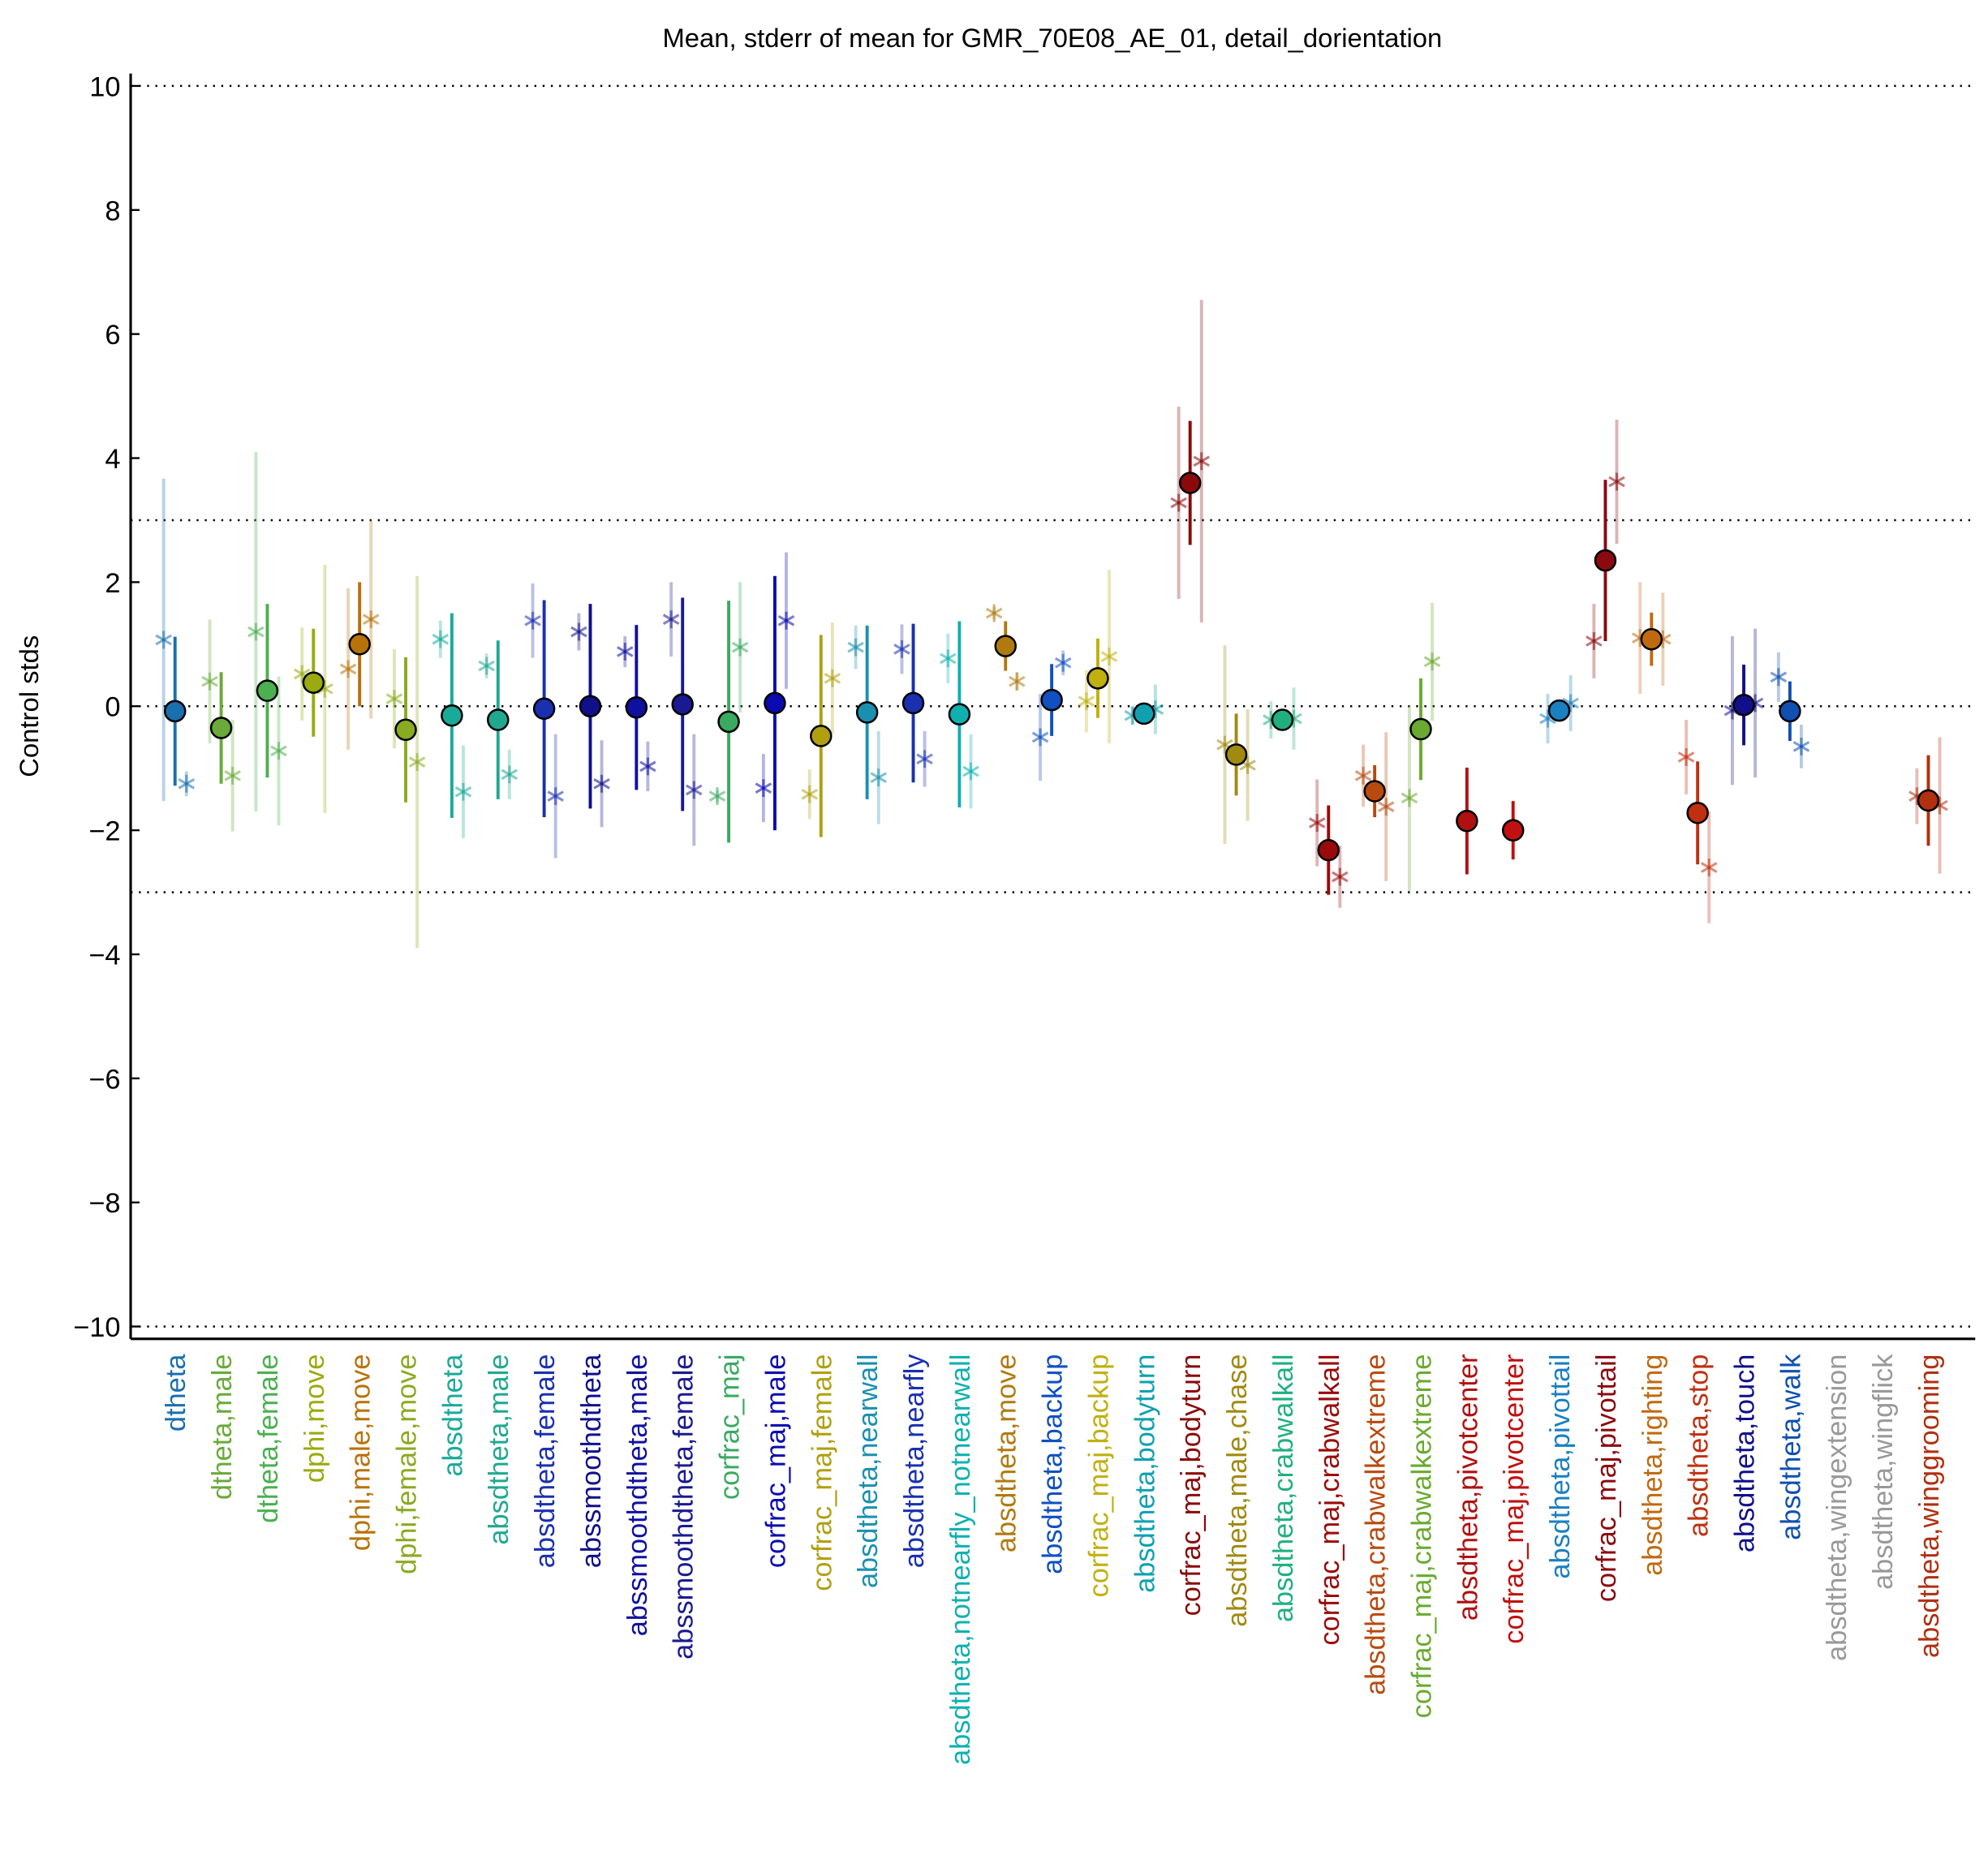 This screenshot has width=1988, height=1860. What do you see at coordinates (1007, 1453) in the screenshot?
I see `x-tick-label: absdtheta,move` at bounding box center [1007, 1453].